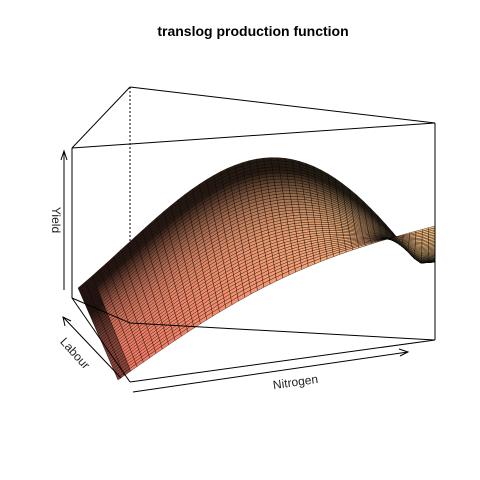  What do you see at coordinates (295, 382) in the screenshot?
I see `x-axis-label: Nitrogen` at bounding box center [295, 382].